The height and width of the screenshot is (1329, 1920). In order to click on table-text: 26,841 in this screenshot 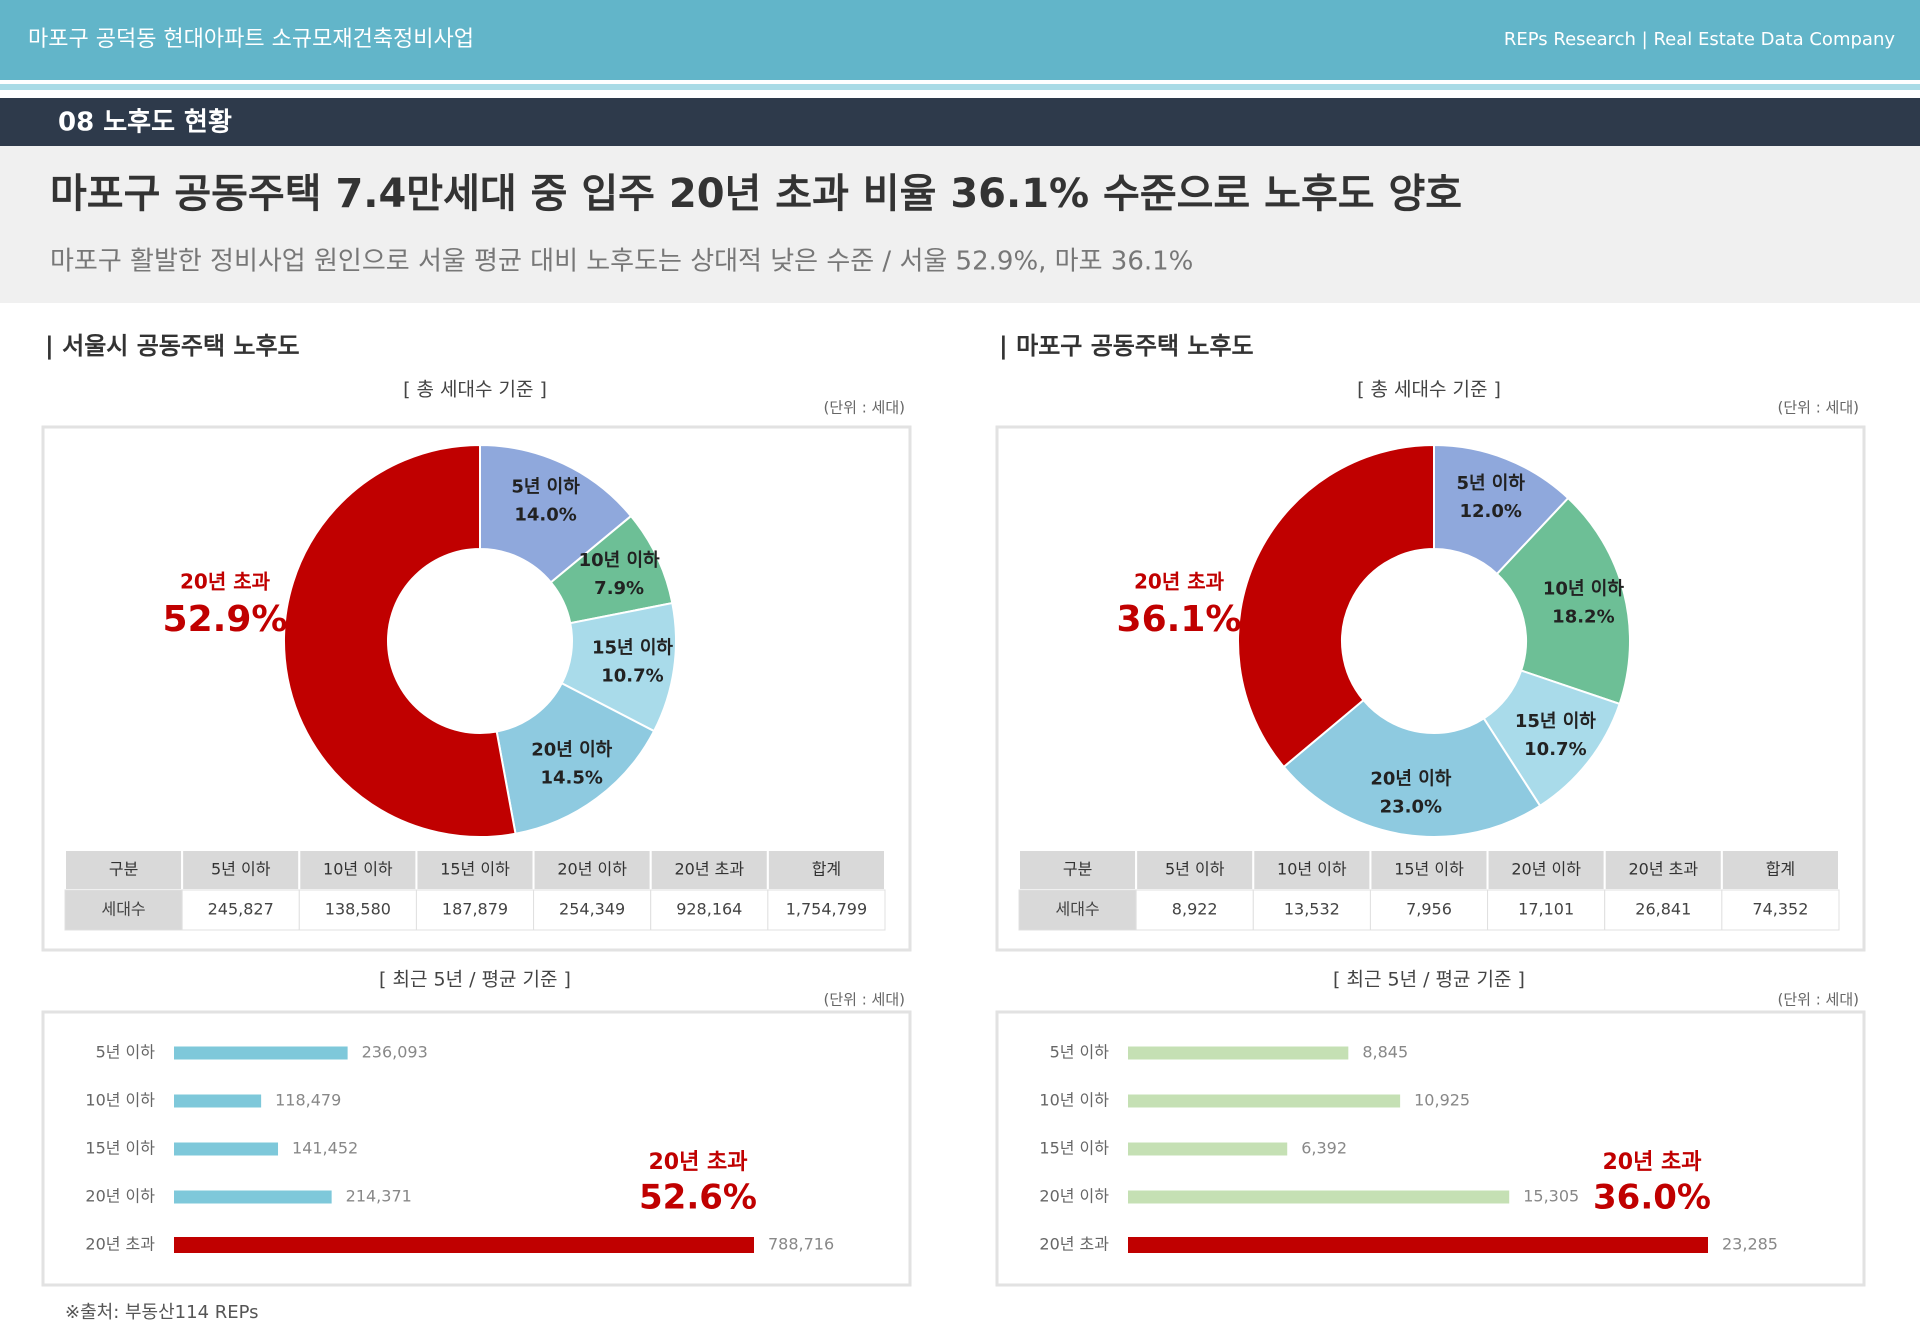, I will do `click(1663, 909)`.